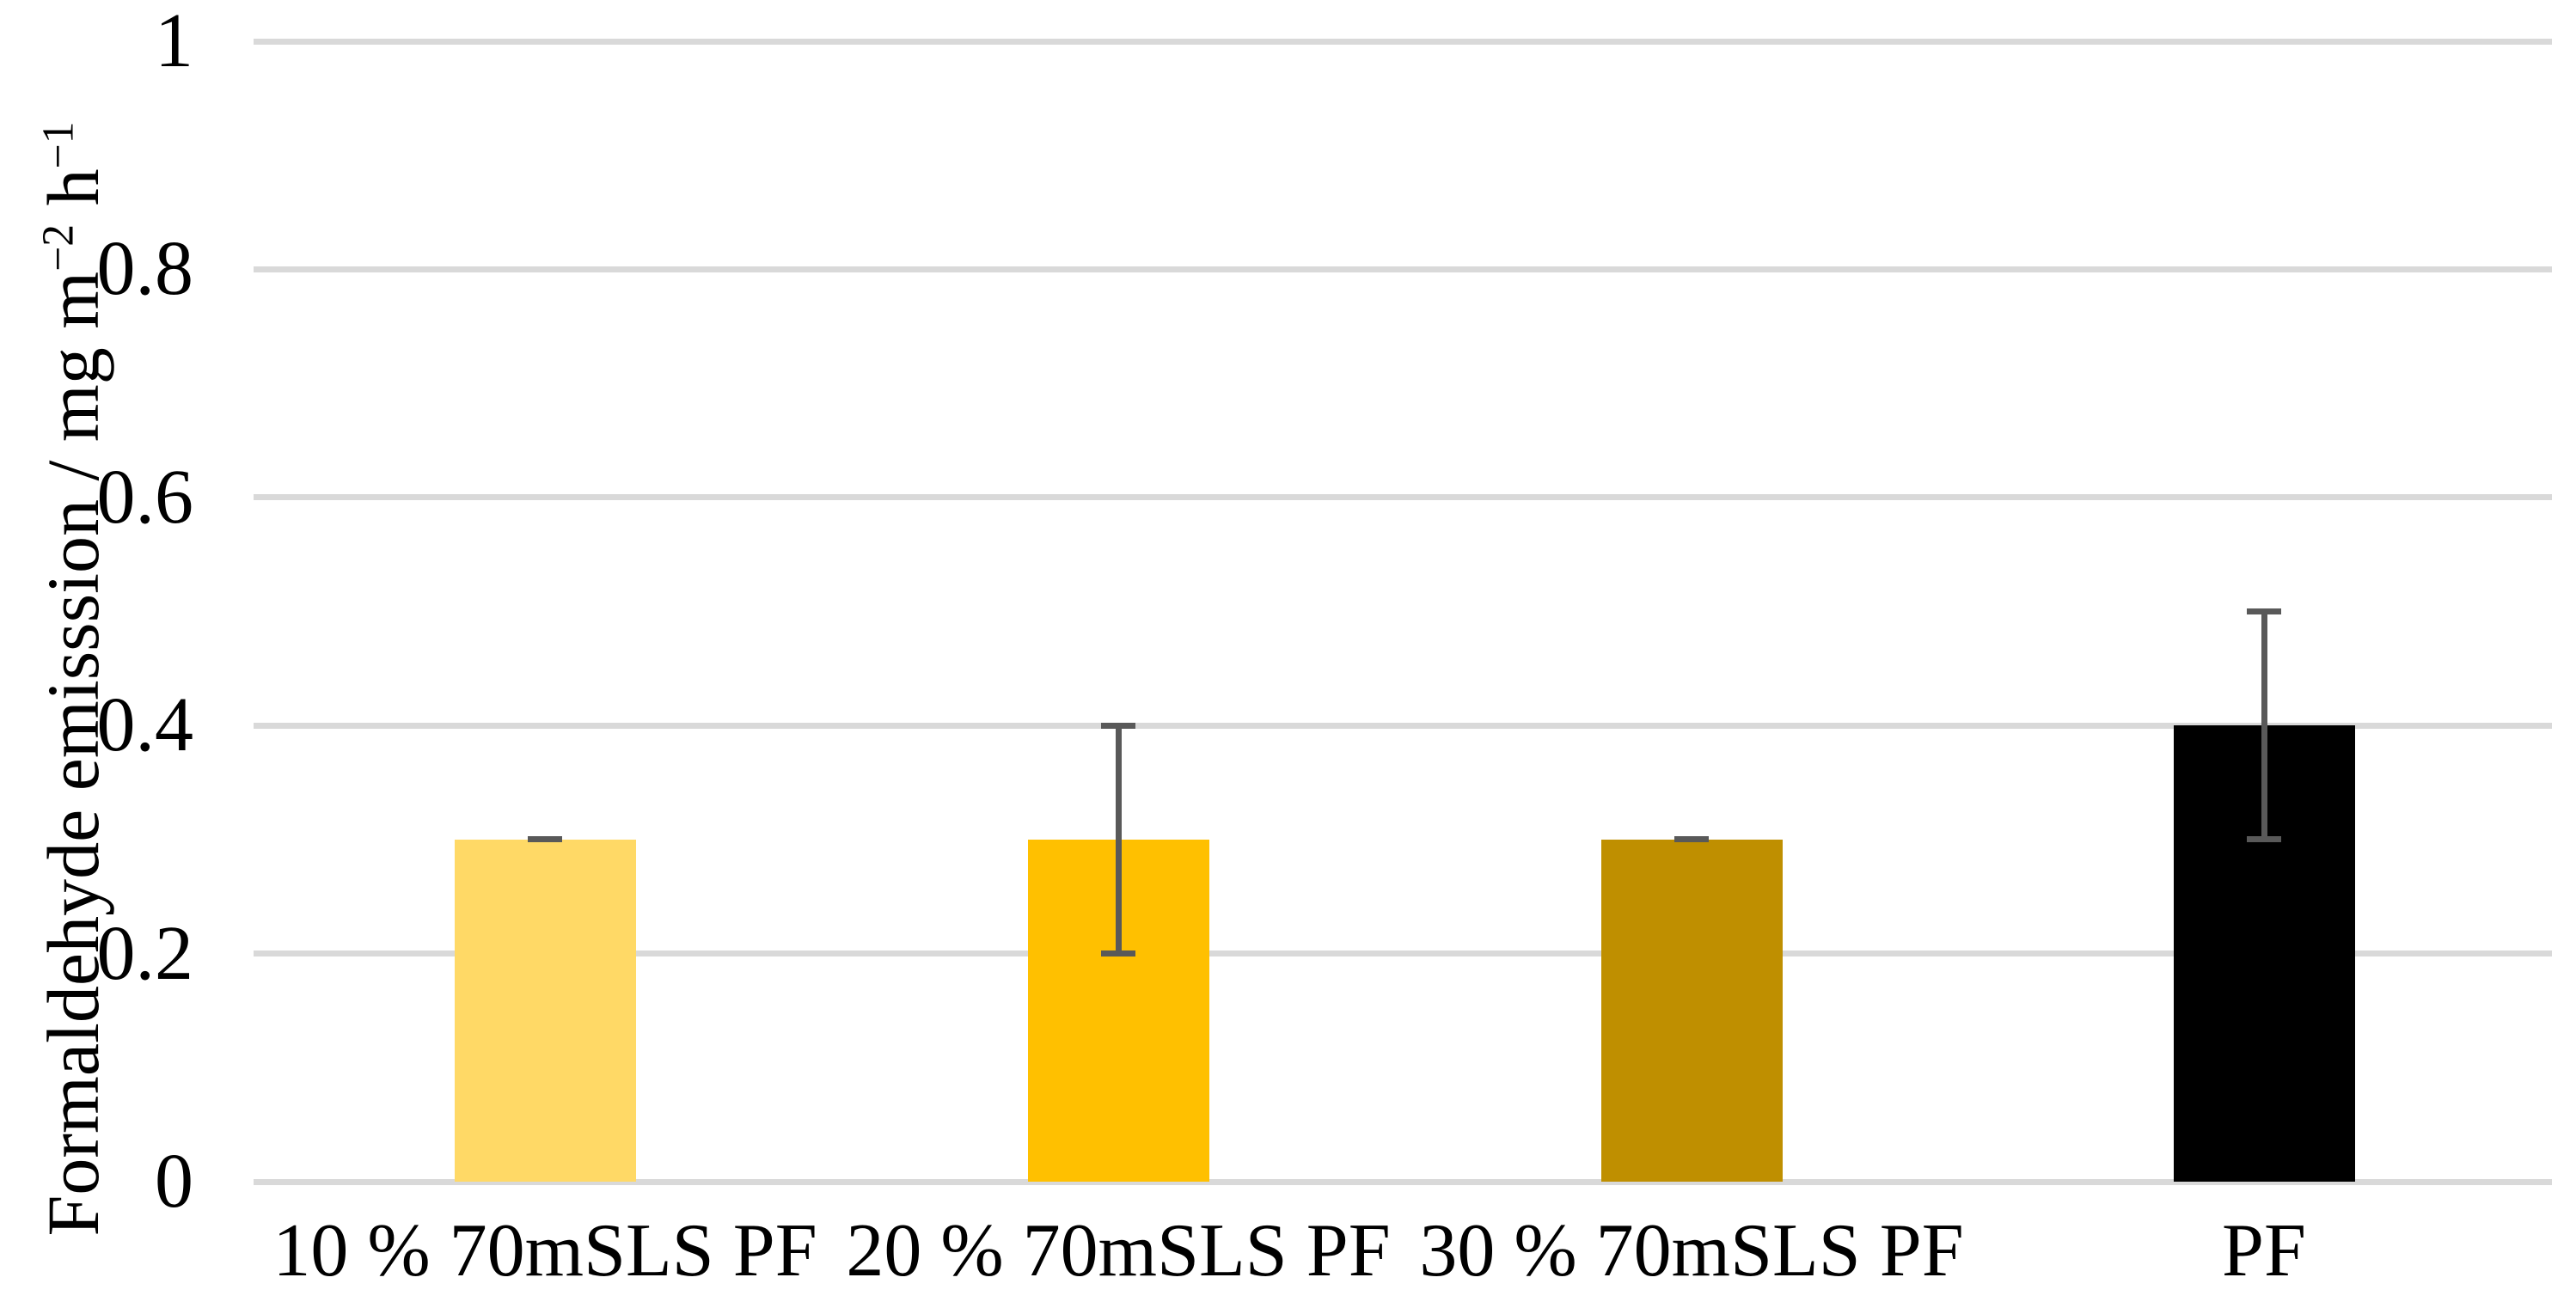  Describe the element at coordinates (1118, 953) in the screenshot. I see `error-bar-cap-bottom-20 % 70mSLS PF` at that location.